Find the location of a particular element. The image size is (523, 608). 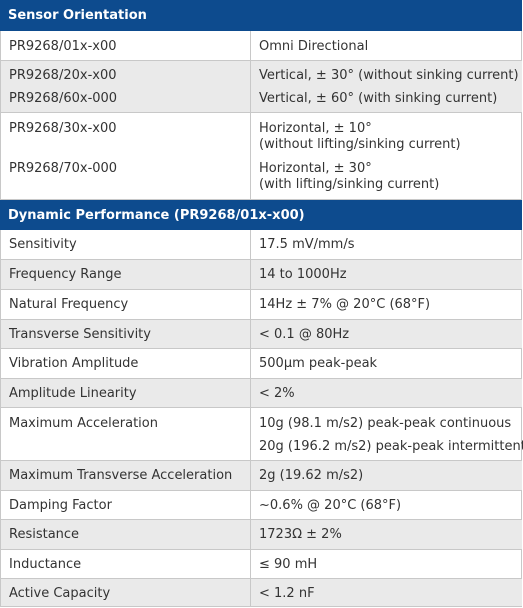

label-cell: Natural Frequency is located at coordinates (125, 304).